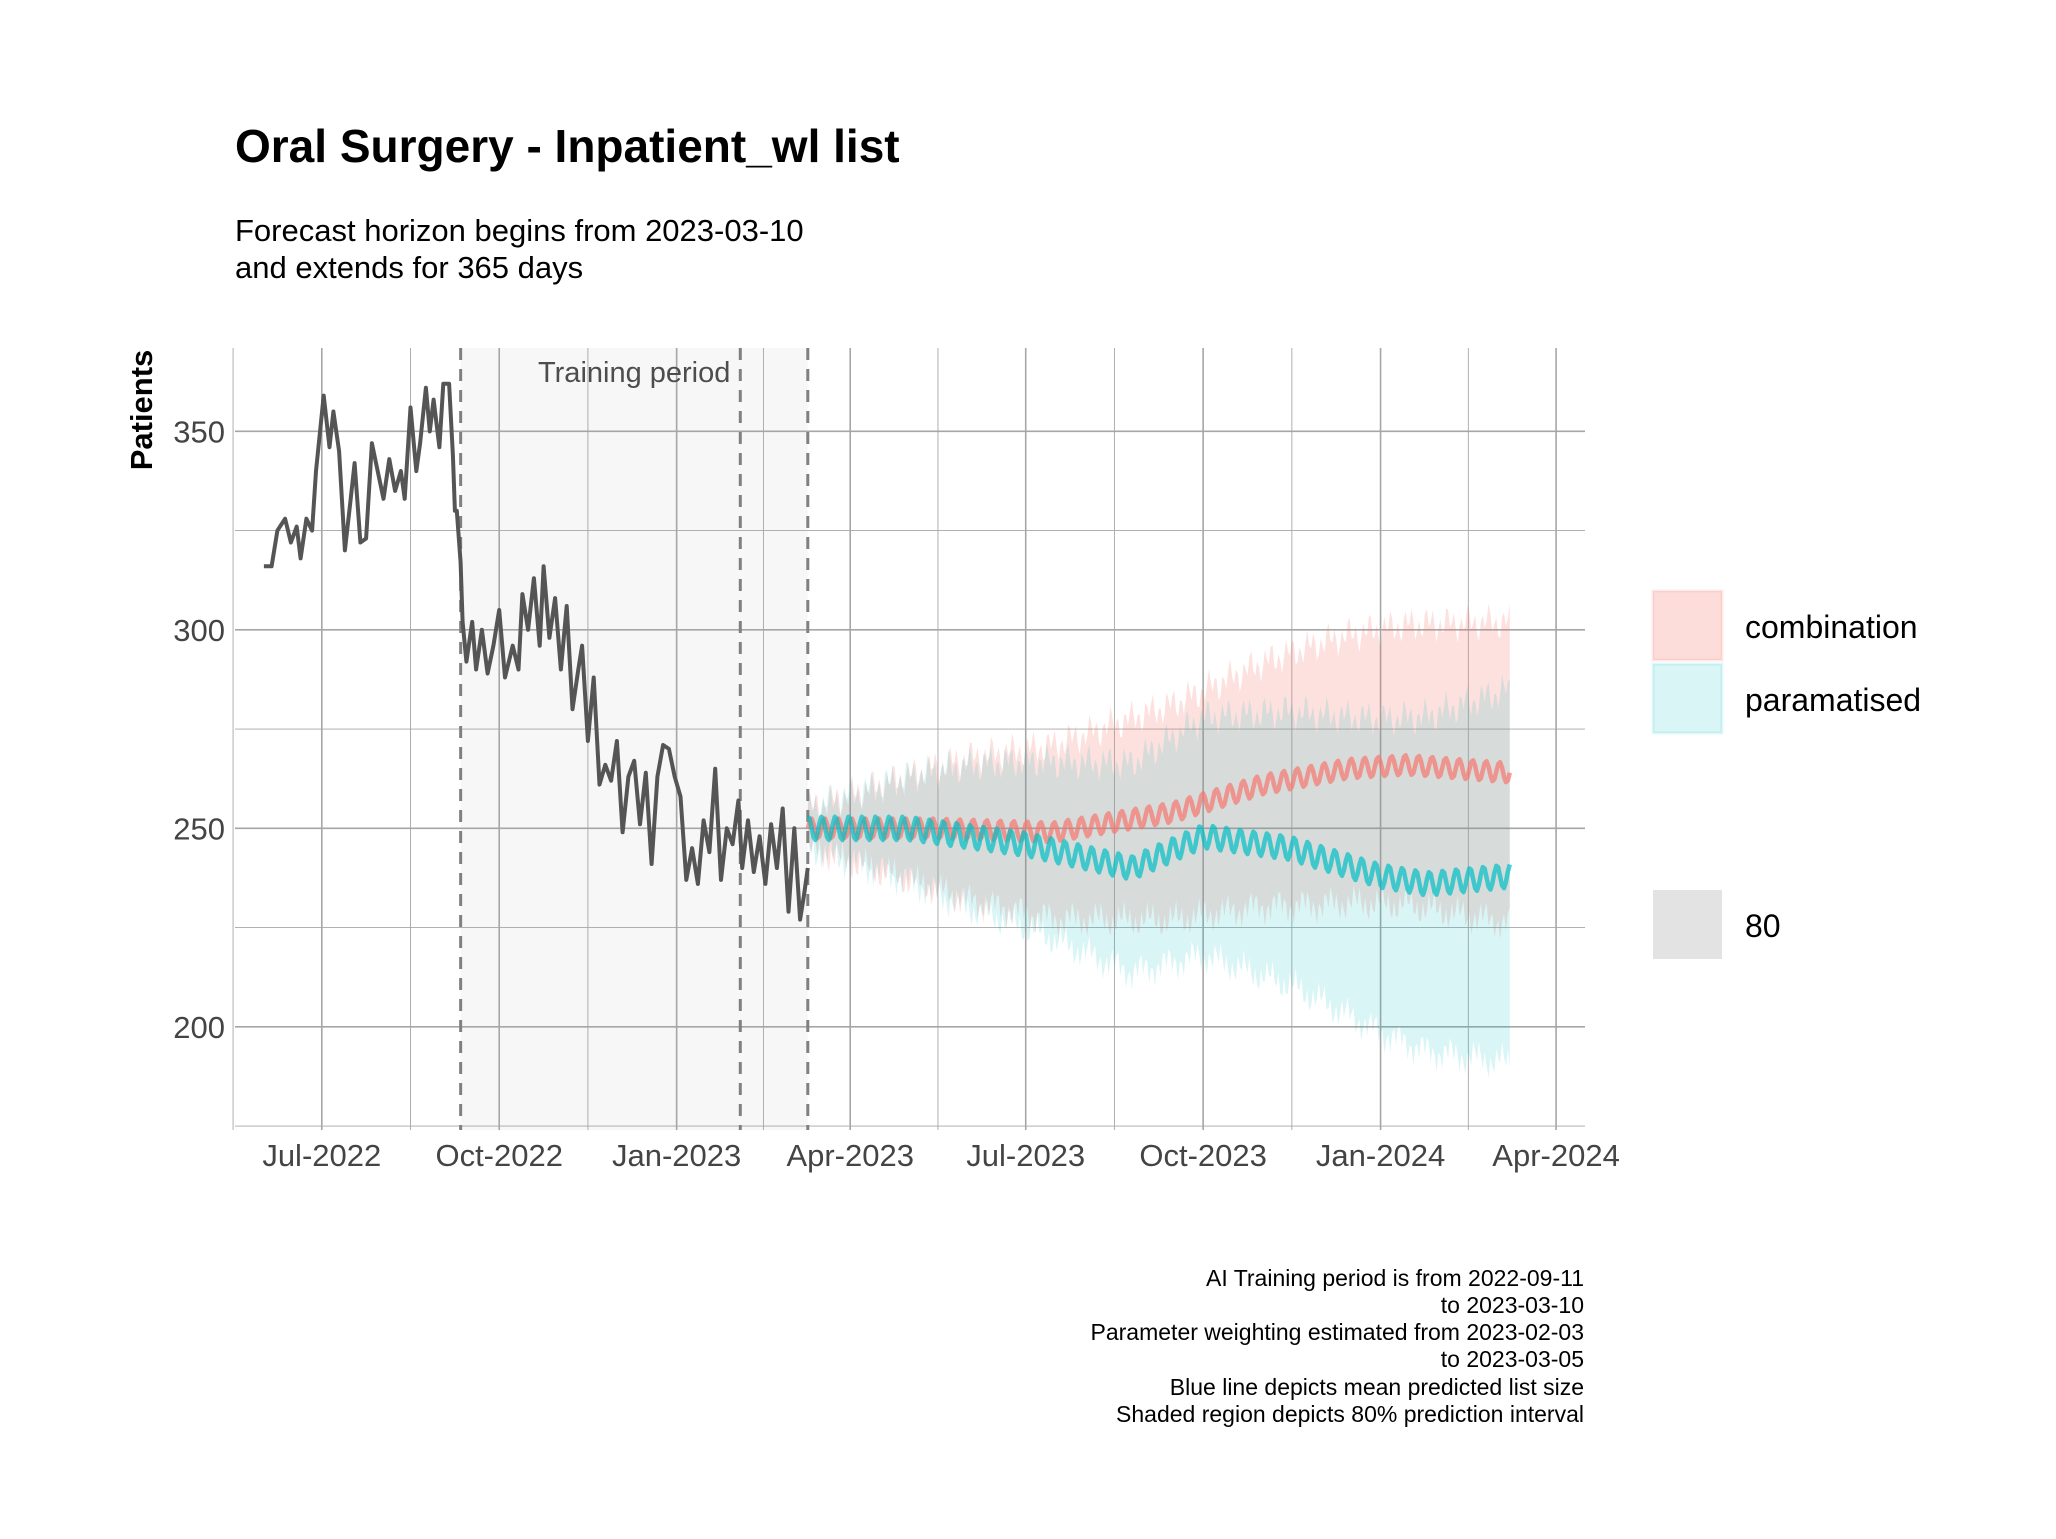 This screenshot has width=2056, height=1539. Describe the element at coordinates (1831, 627) in the screenshot. I see `legend-label-combination: combination` at that location.